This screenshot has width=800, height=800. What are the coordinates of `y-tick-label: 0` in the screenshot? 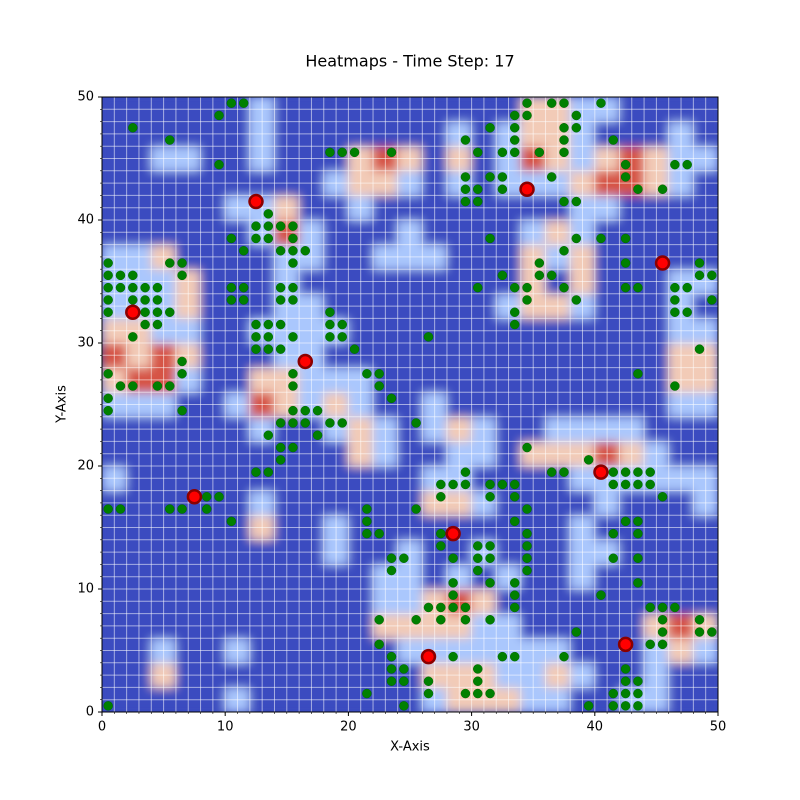 It's located at (90, 712).